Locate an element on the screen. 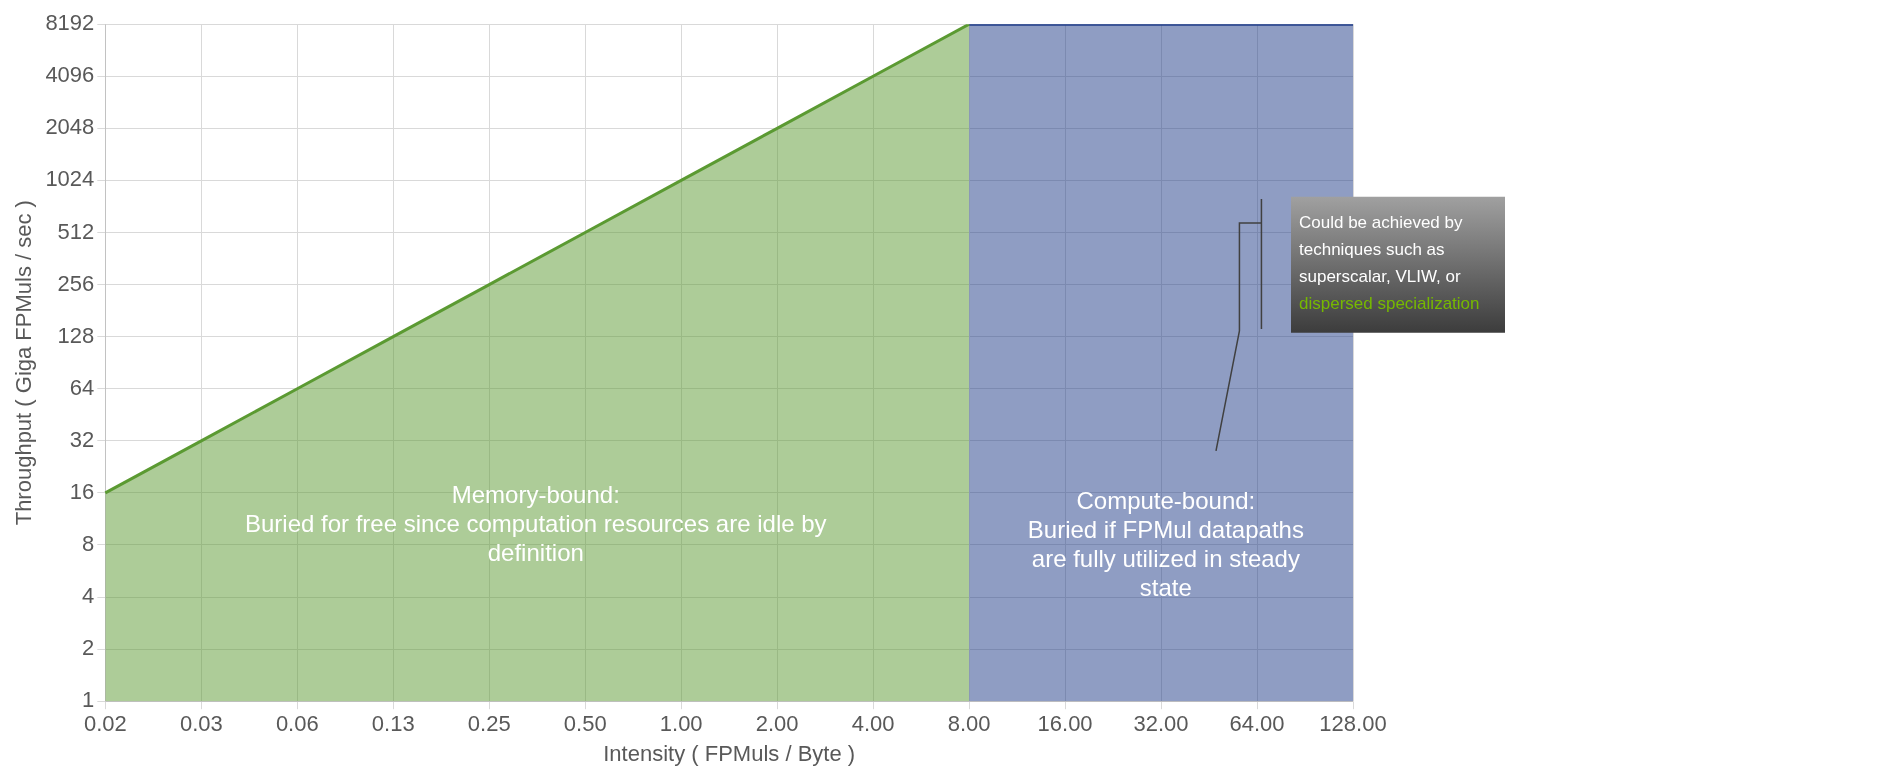  x-tick-label: 0.25 is located at coordinates (489, 724).